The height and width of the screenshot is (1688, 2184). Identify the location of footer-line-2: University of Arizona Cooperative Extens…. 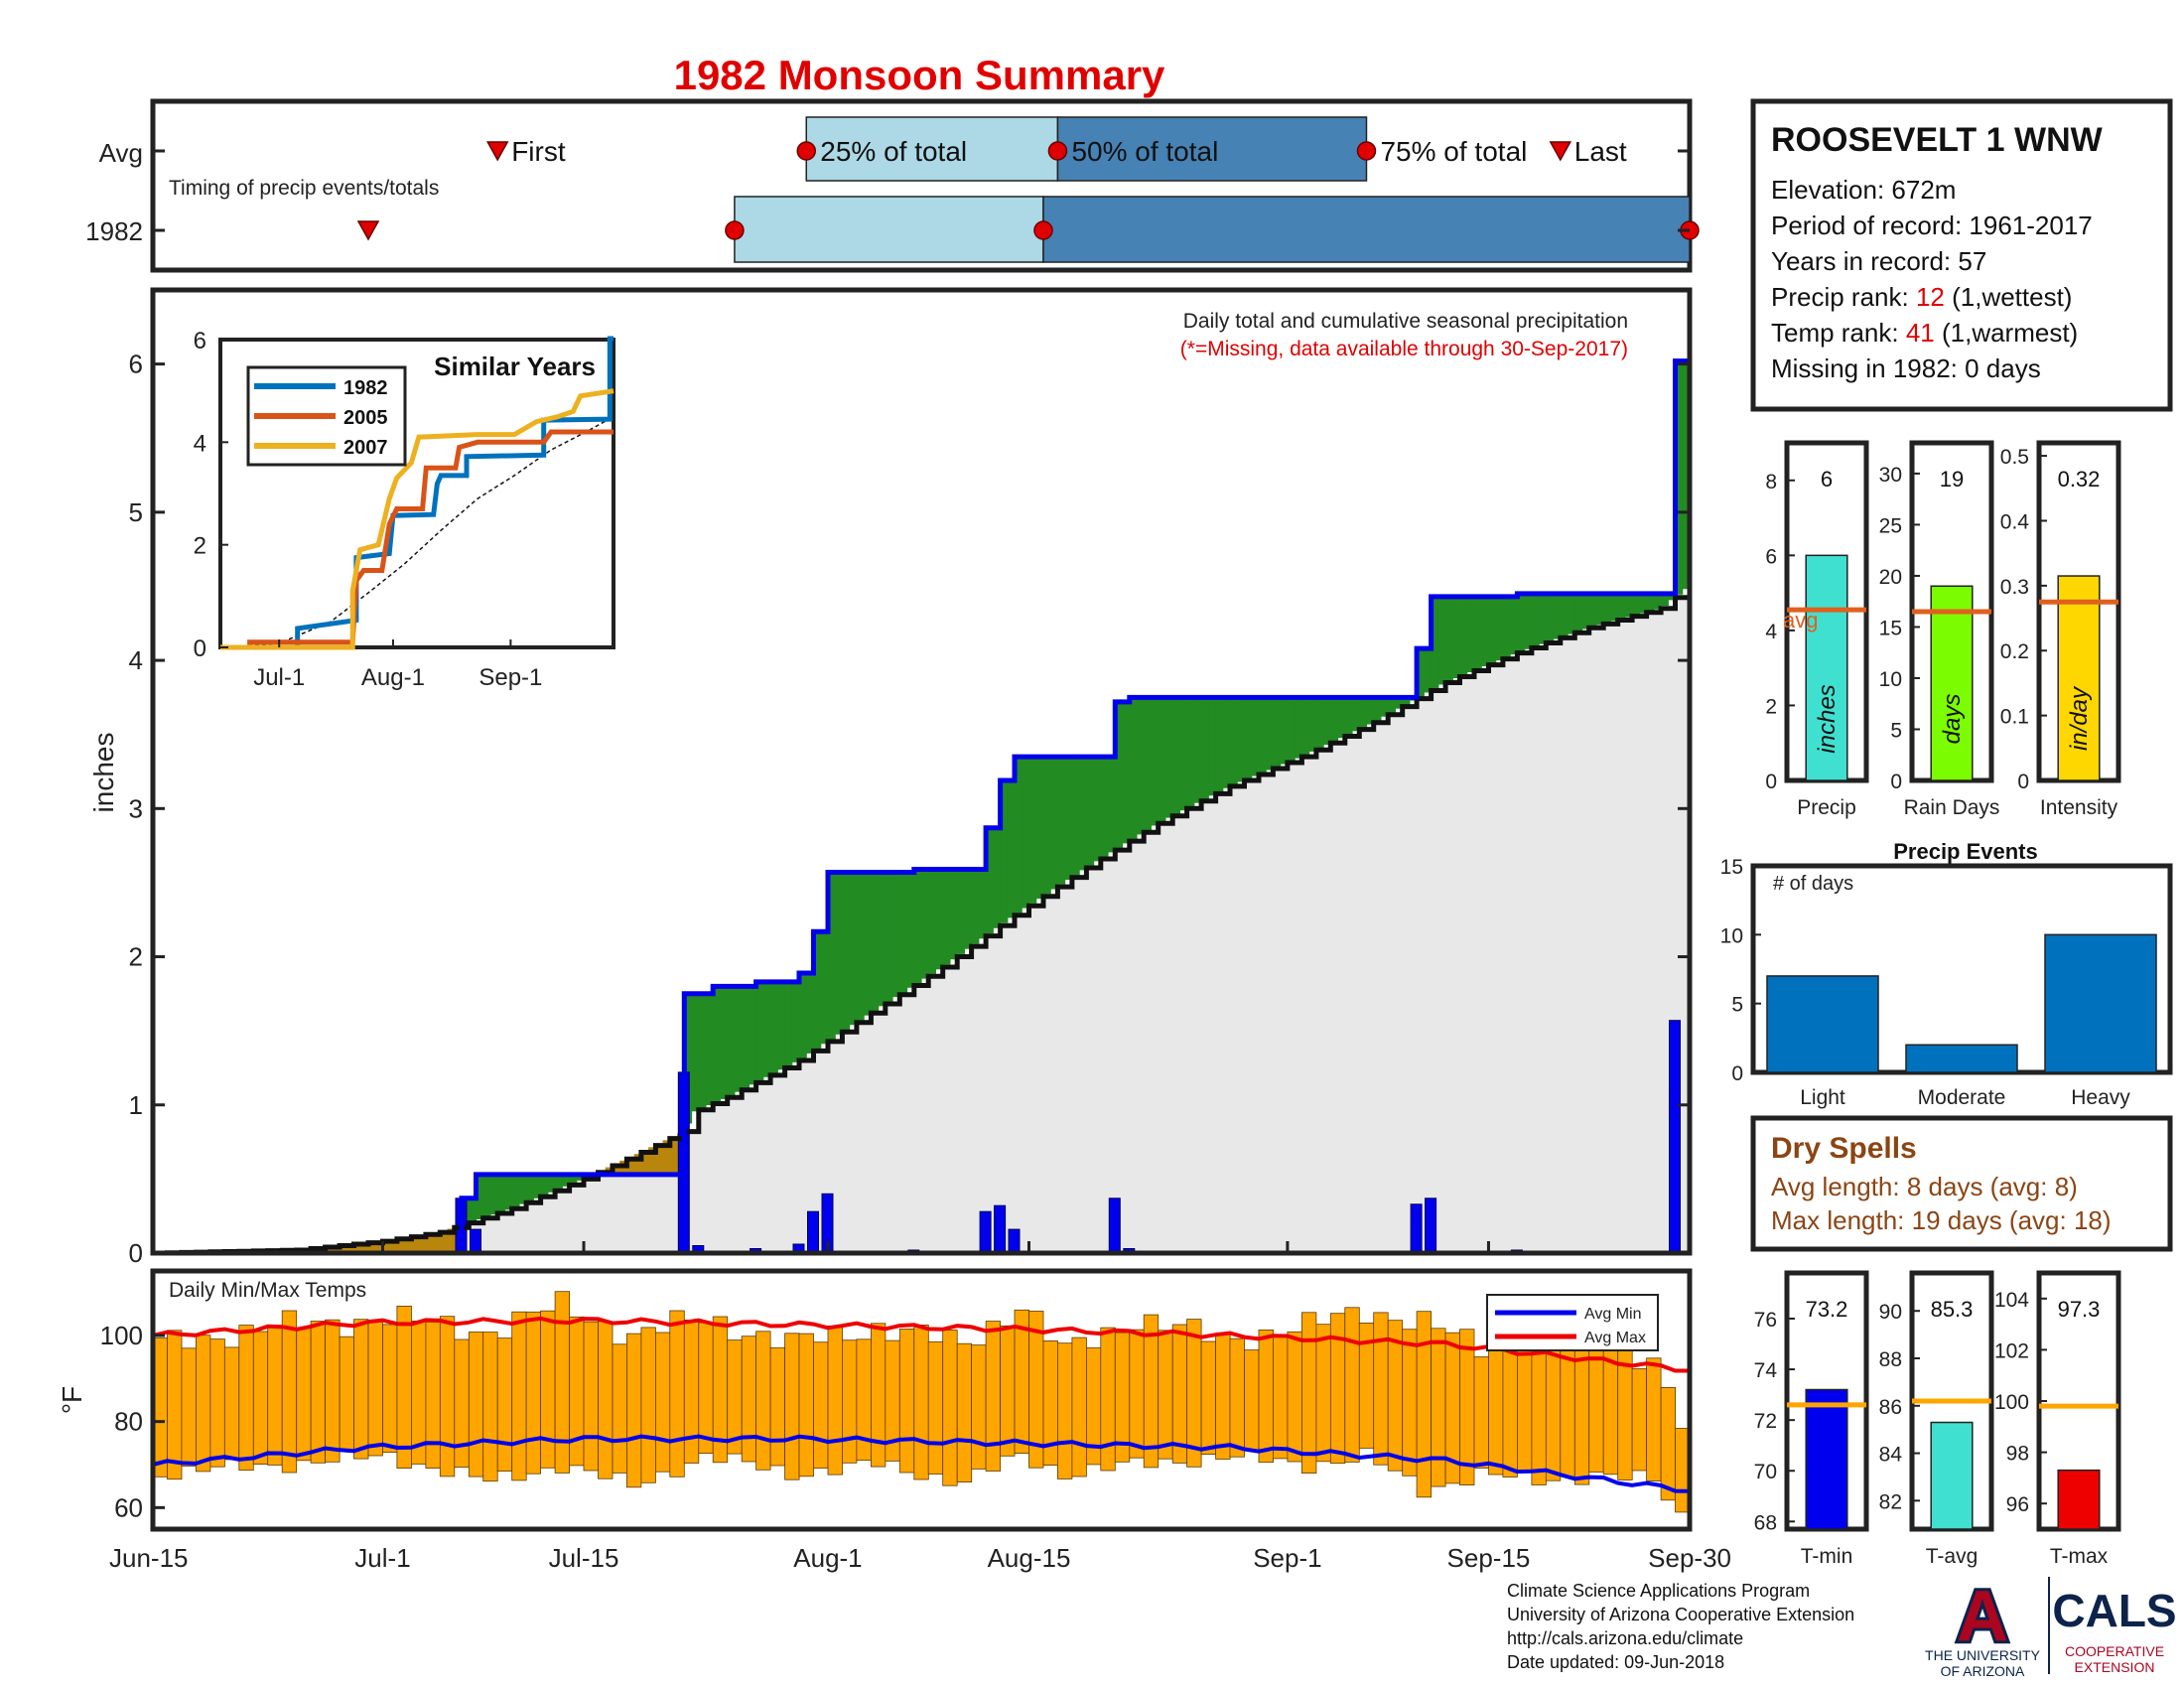
(1680, 1614).